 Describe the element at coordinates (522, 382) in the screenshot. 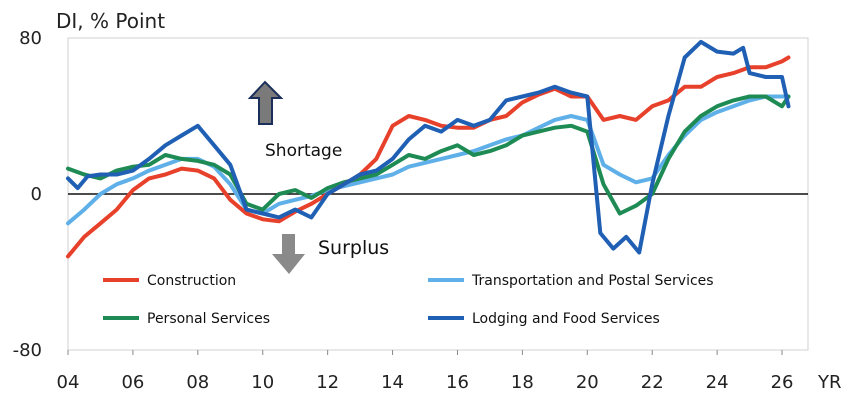

I see `x-tick-label: 18` at that location.